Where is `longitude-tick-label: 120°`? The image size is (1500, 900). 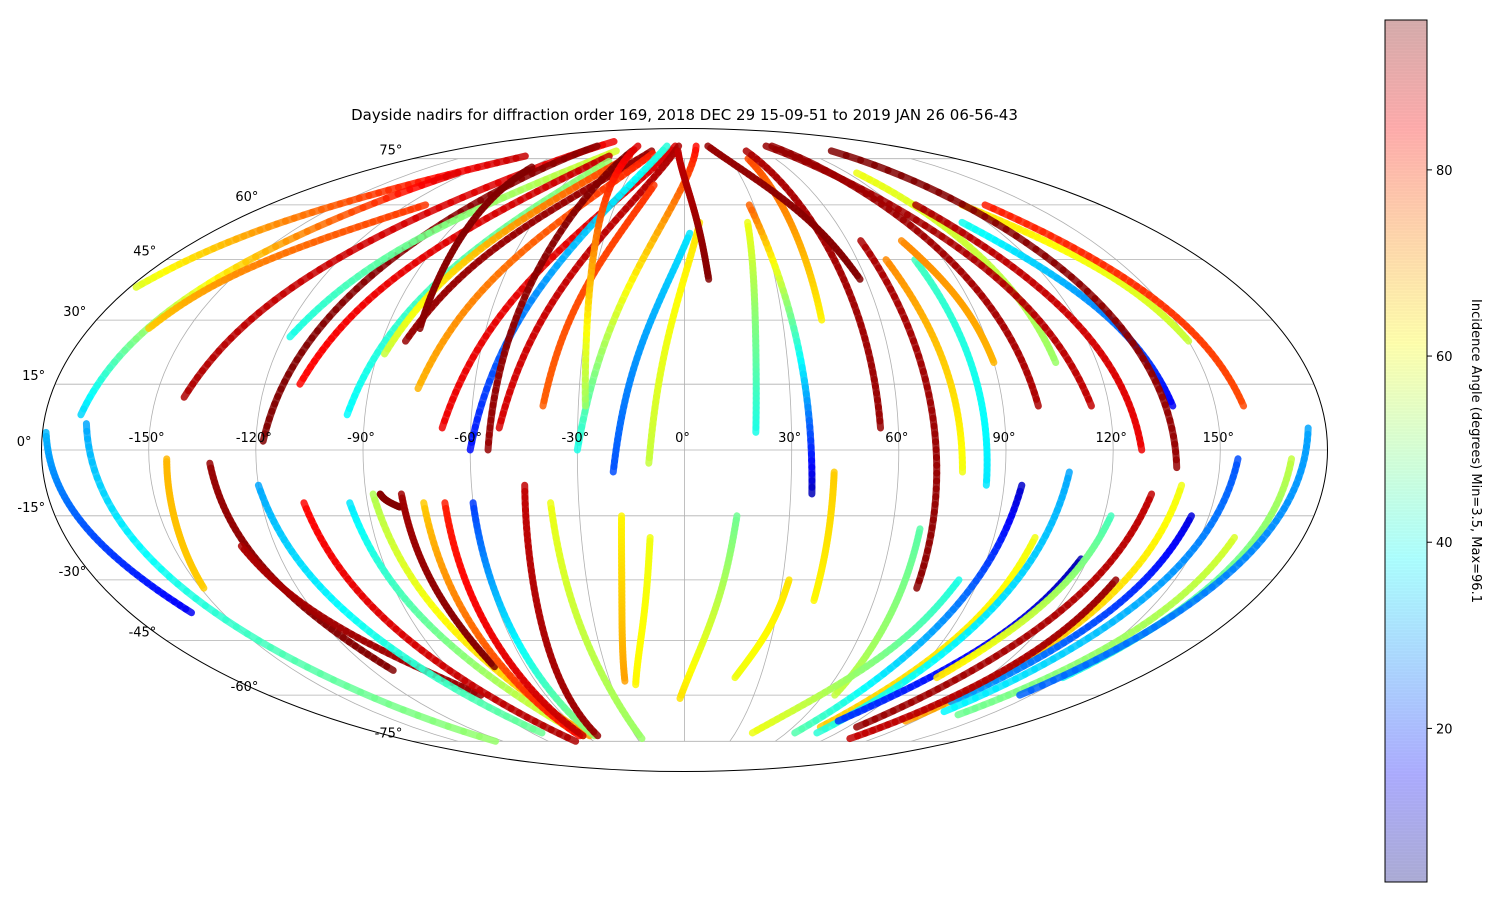
longitude-tick-label: 120° is located at coordinates (1111, 438).